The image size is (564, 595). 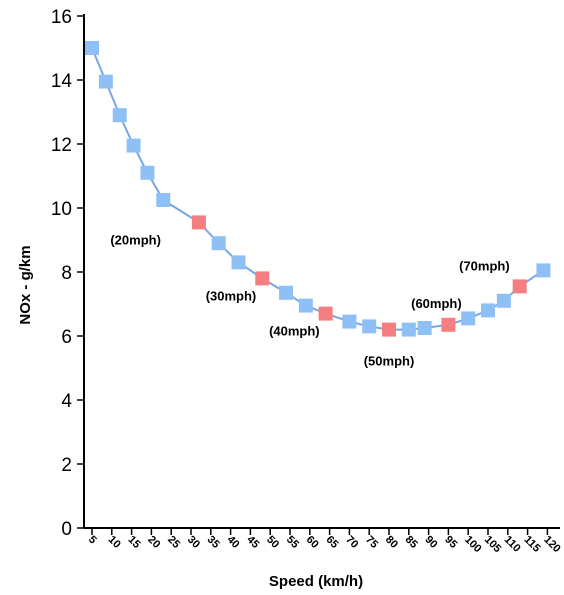 What do you see at coordinates (66, 529) in the screenshot?
I see `y-tick-label: 0` at bounding box center [66, 529].